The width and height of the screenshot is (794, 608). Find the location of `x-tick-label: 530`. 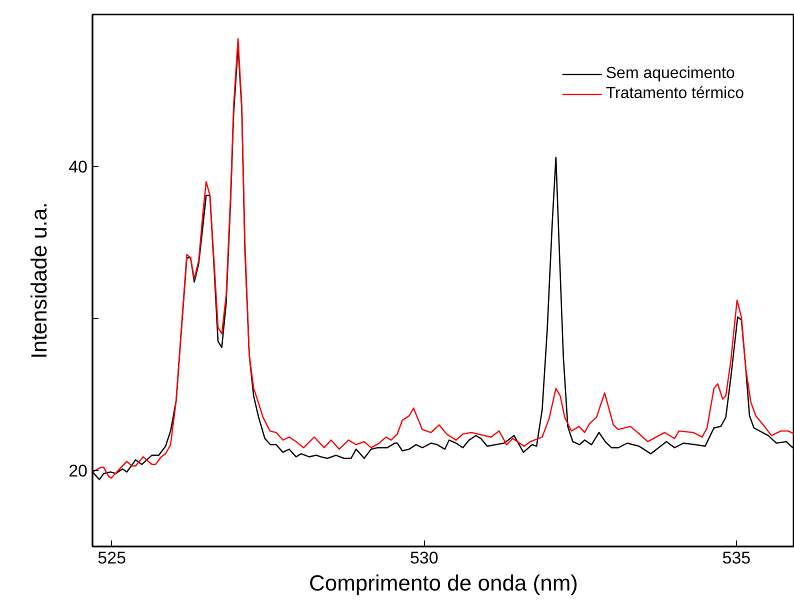

x-tick-label: 530 is located at coordinates (424, 558).